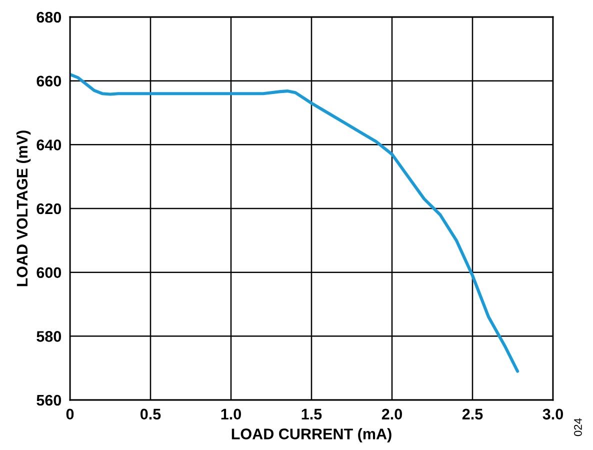 The height and width of the screenshot is (450, 593). Describe the element at coordinates (578, 427) in the screenshot. I see `text: 024` at that location.